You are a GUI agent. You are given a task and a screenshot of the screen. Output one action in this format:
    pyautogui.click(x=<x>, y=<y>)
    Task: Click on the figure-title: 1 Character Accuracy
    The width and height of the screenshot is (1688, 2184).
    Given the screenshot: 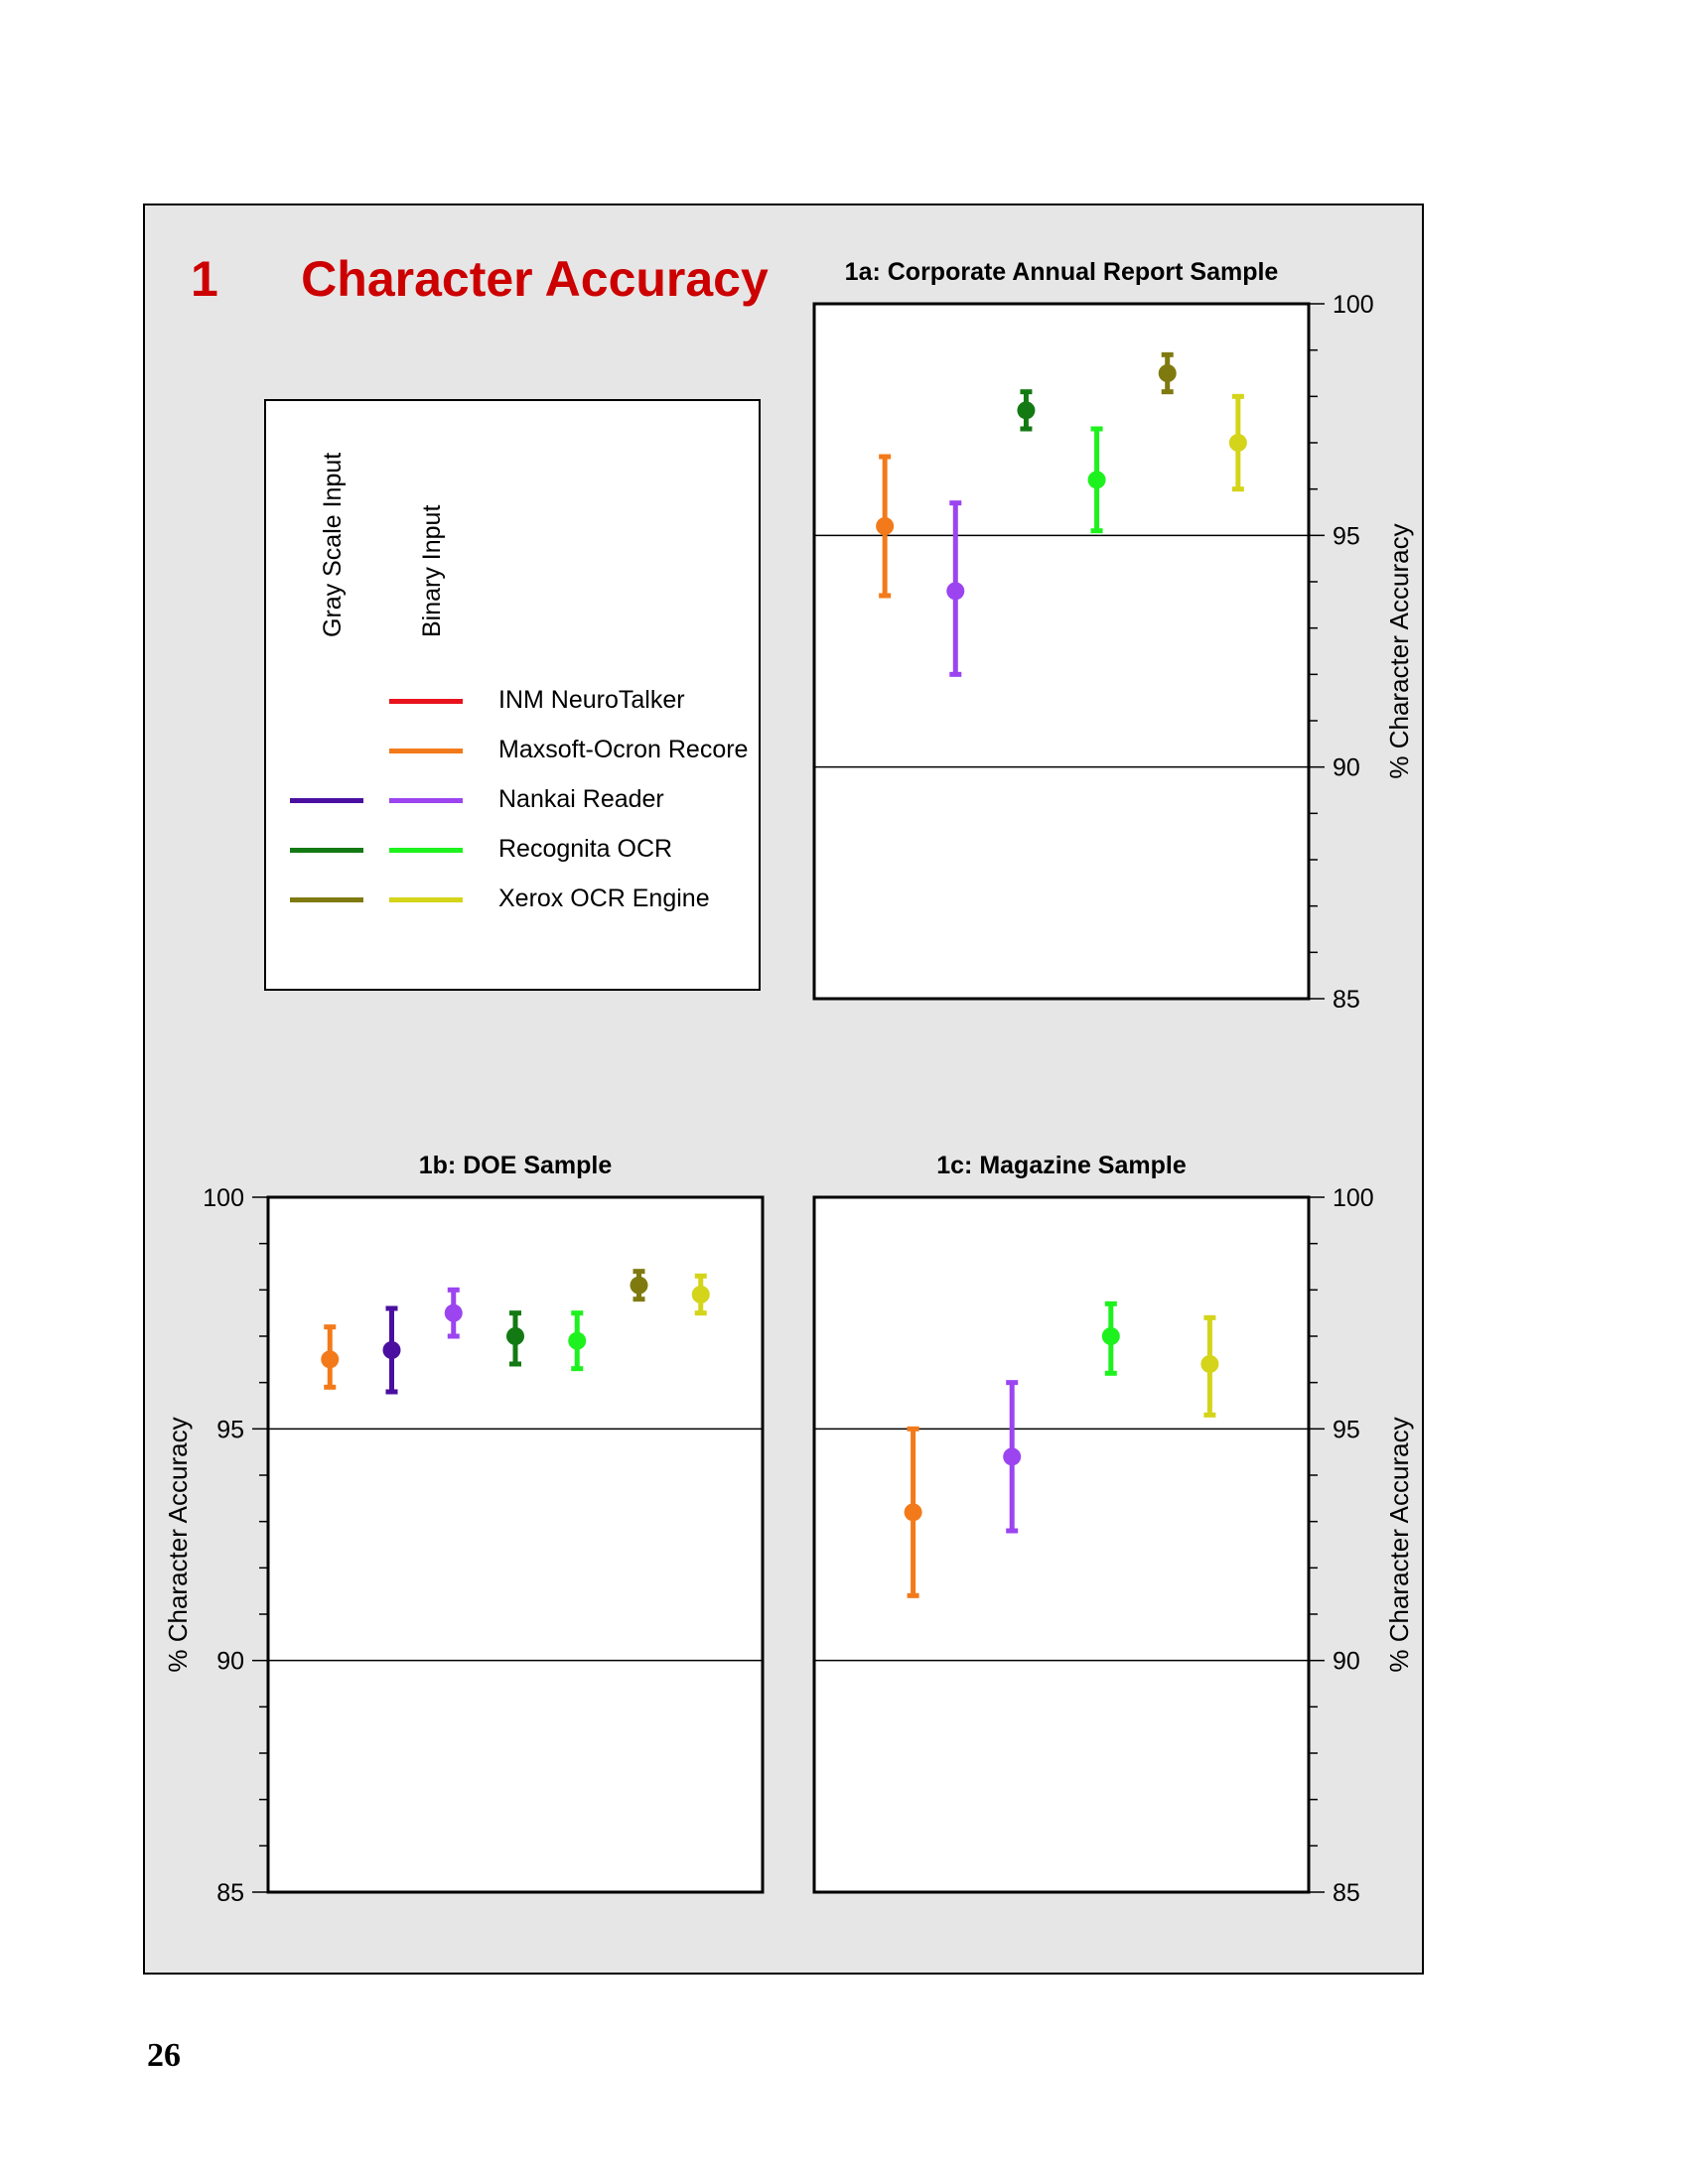 What is the action you would take?
    pyautogui.click(x=480, y=279)
    